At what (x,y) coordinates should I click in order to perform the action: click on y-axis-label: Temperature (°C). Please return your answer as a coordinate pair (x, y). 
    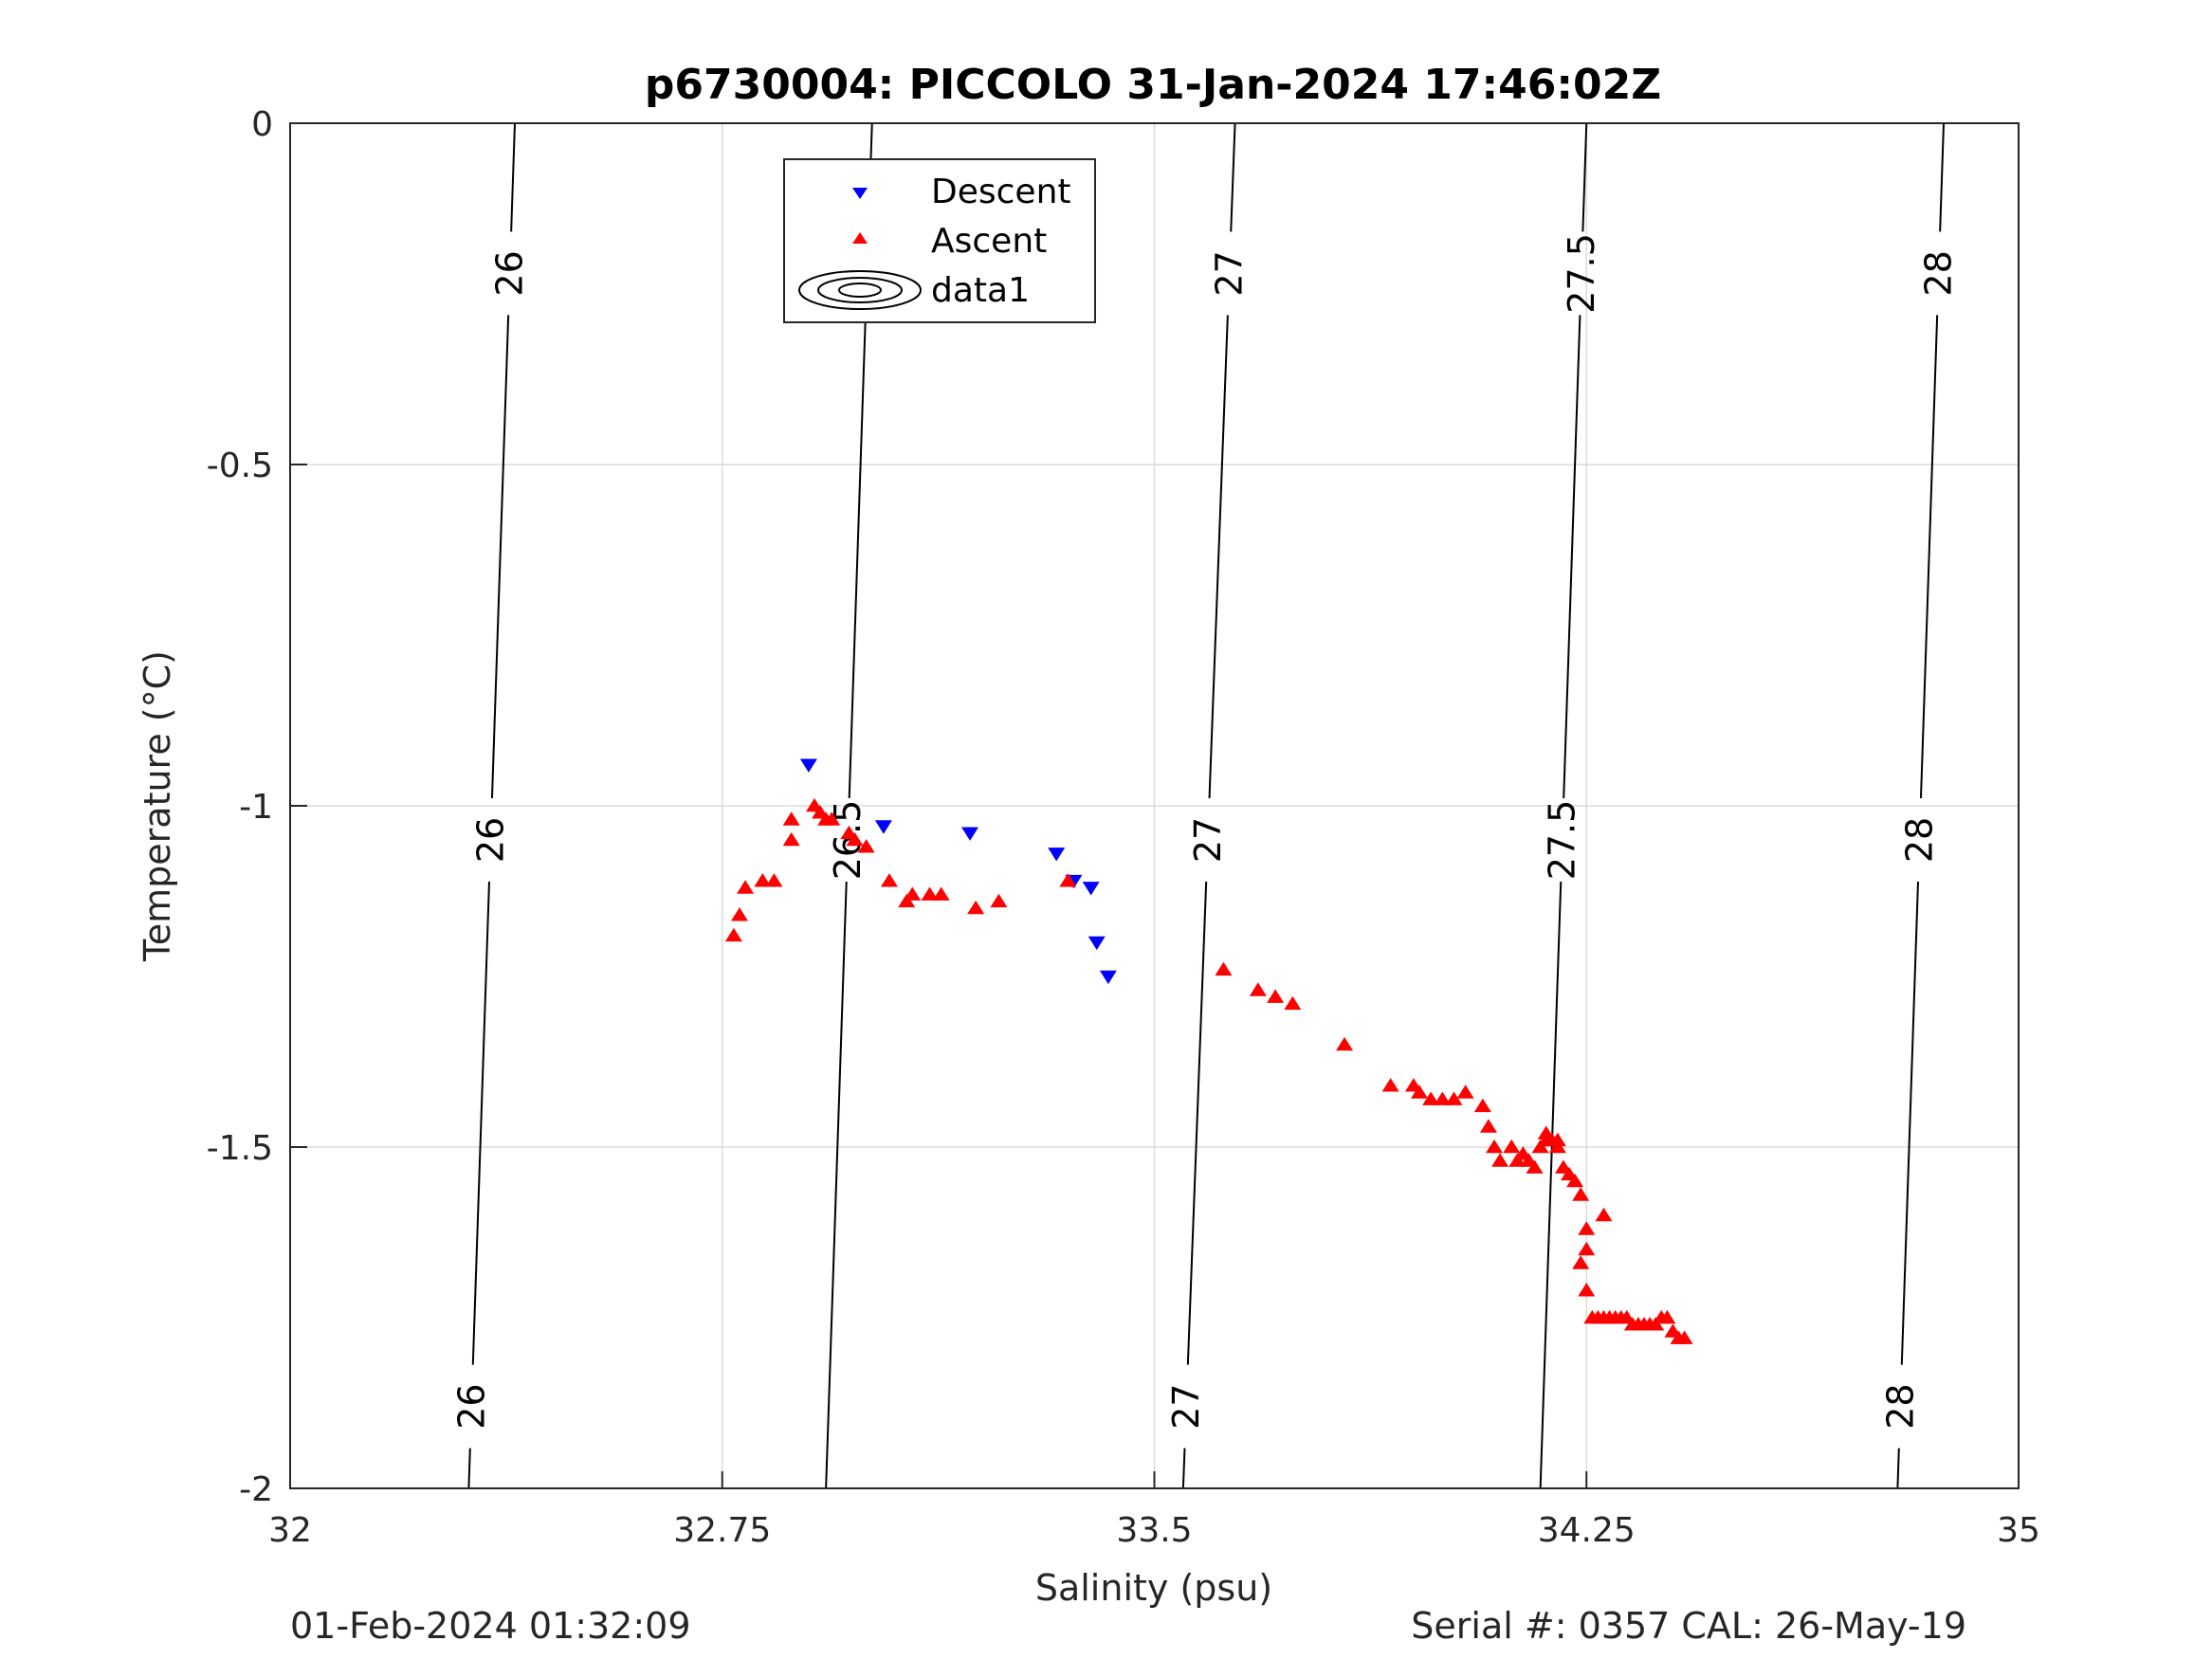
    Looking at the image, I should click on (157, 806).